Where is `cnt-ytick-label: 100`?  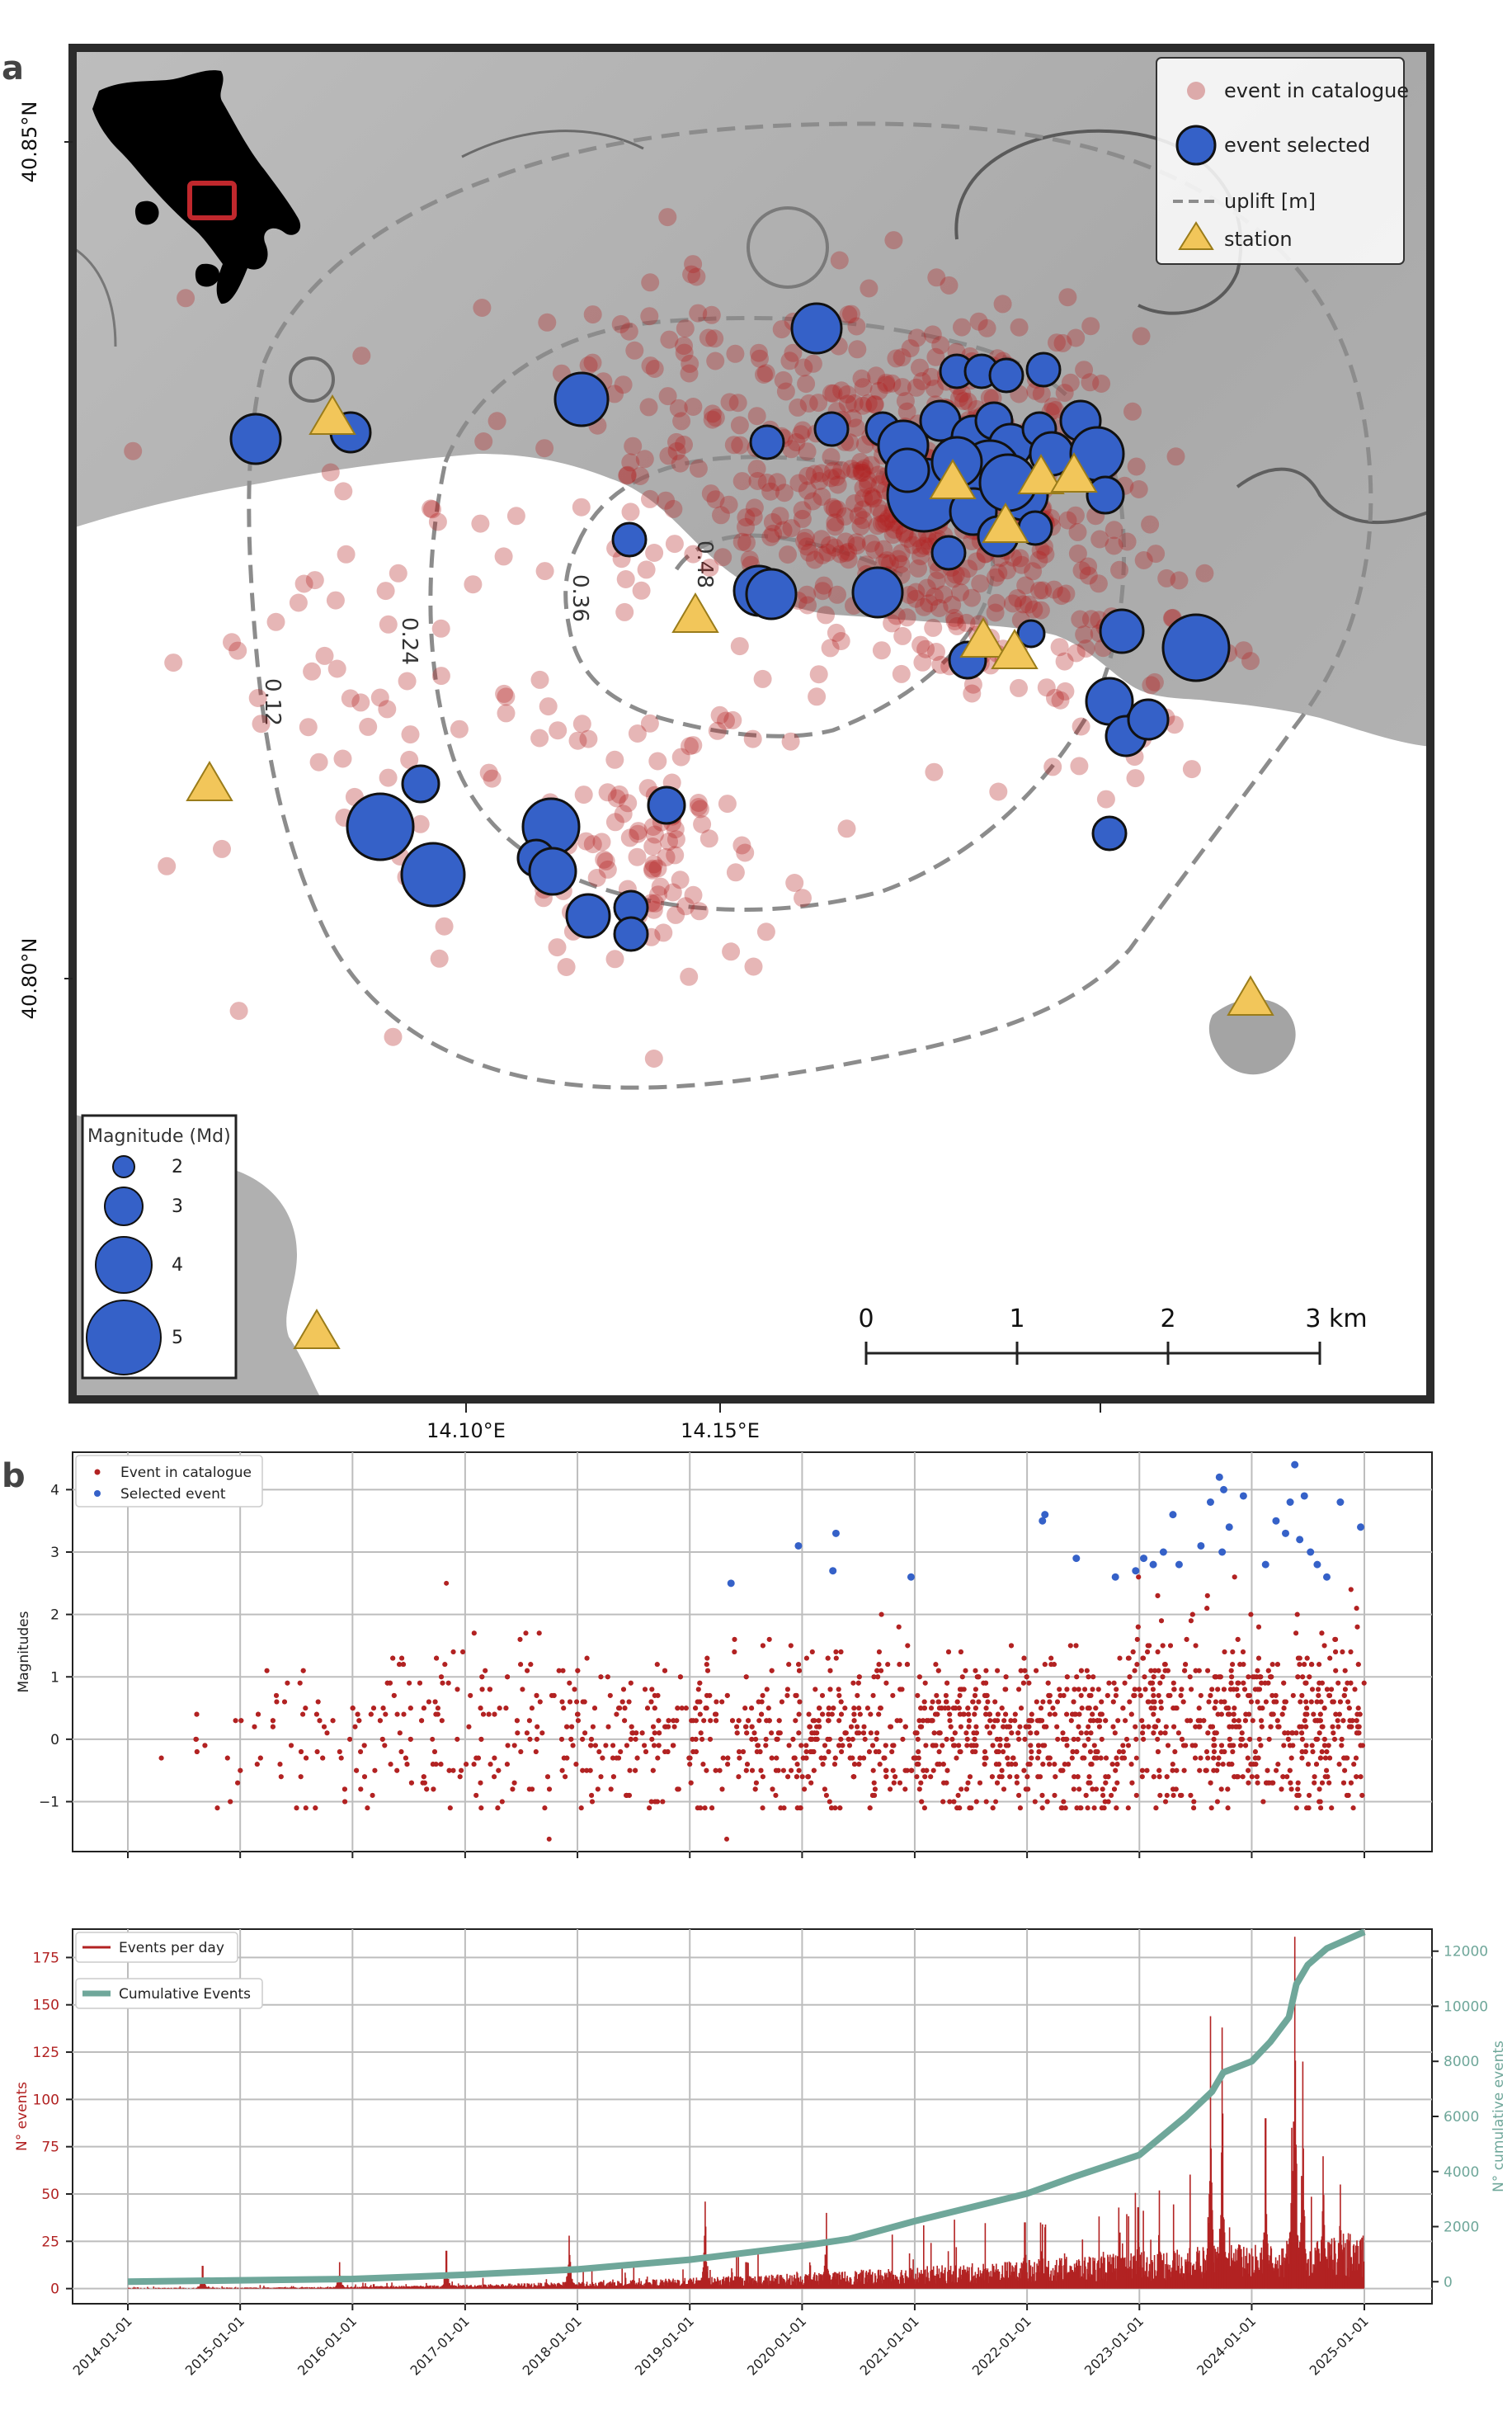
cnt-ytick-label: 100 is located at coordinates (46, 2100).